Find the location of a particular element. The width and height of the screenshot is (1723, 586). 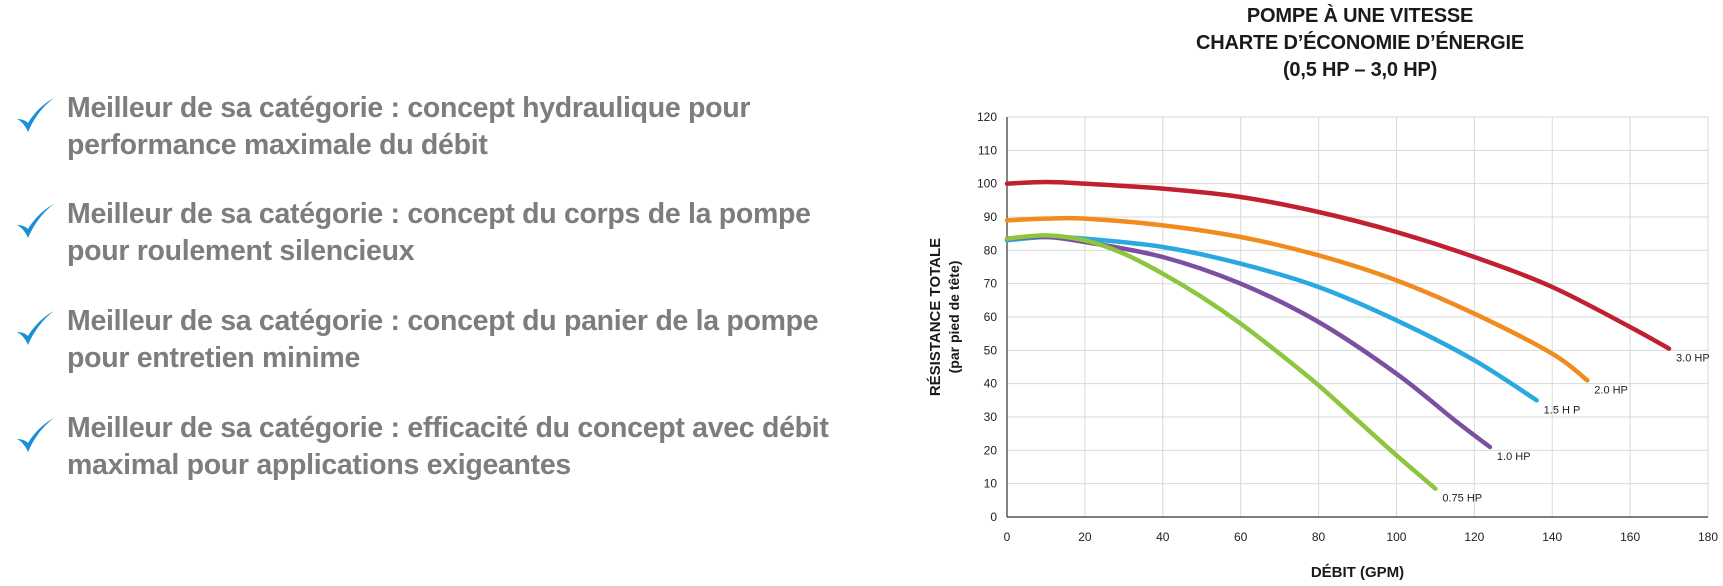

y-tick-label: 30 is located at coordinates (991, 417).